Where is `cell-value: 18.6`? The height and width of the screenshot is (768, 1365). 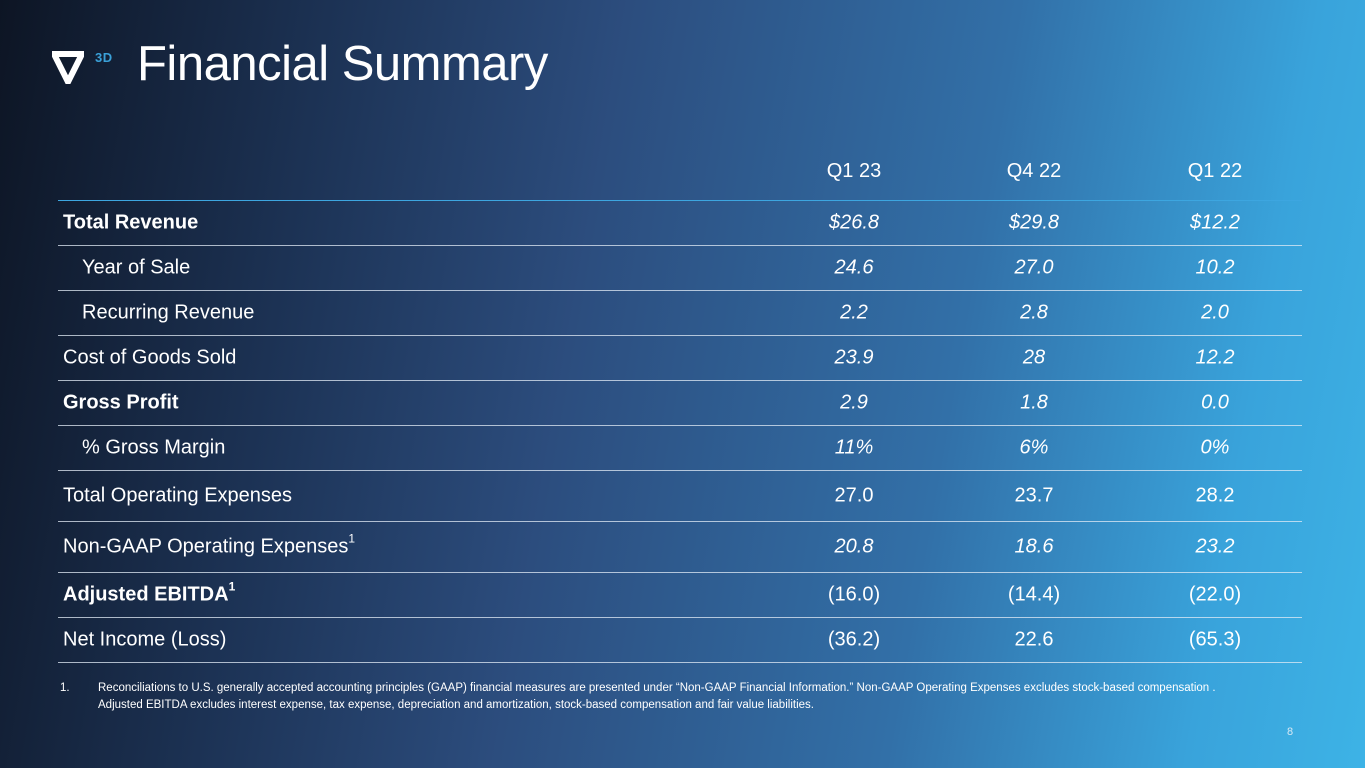
cell-value: 18.6 is located at coordinates (1034, 546).